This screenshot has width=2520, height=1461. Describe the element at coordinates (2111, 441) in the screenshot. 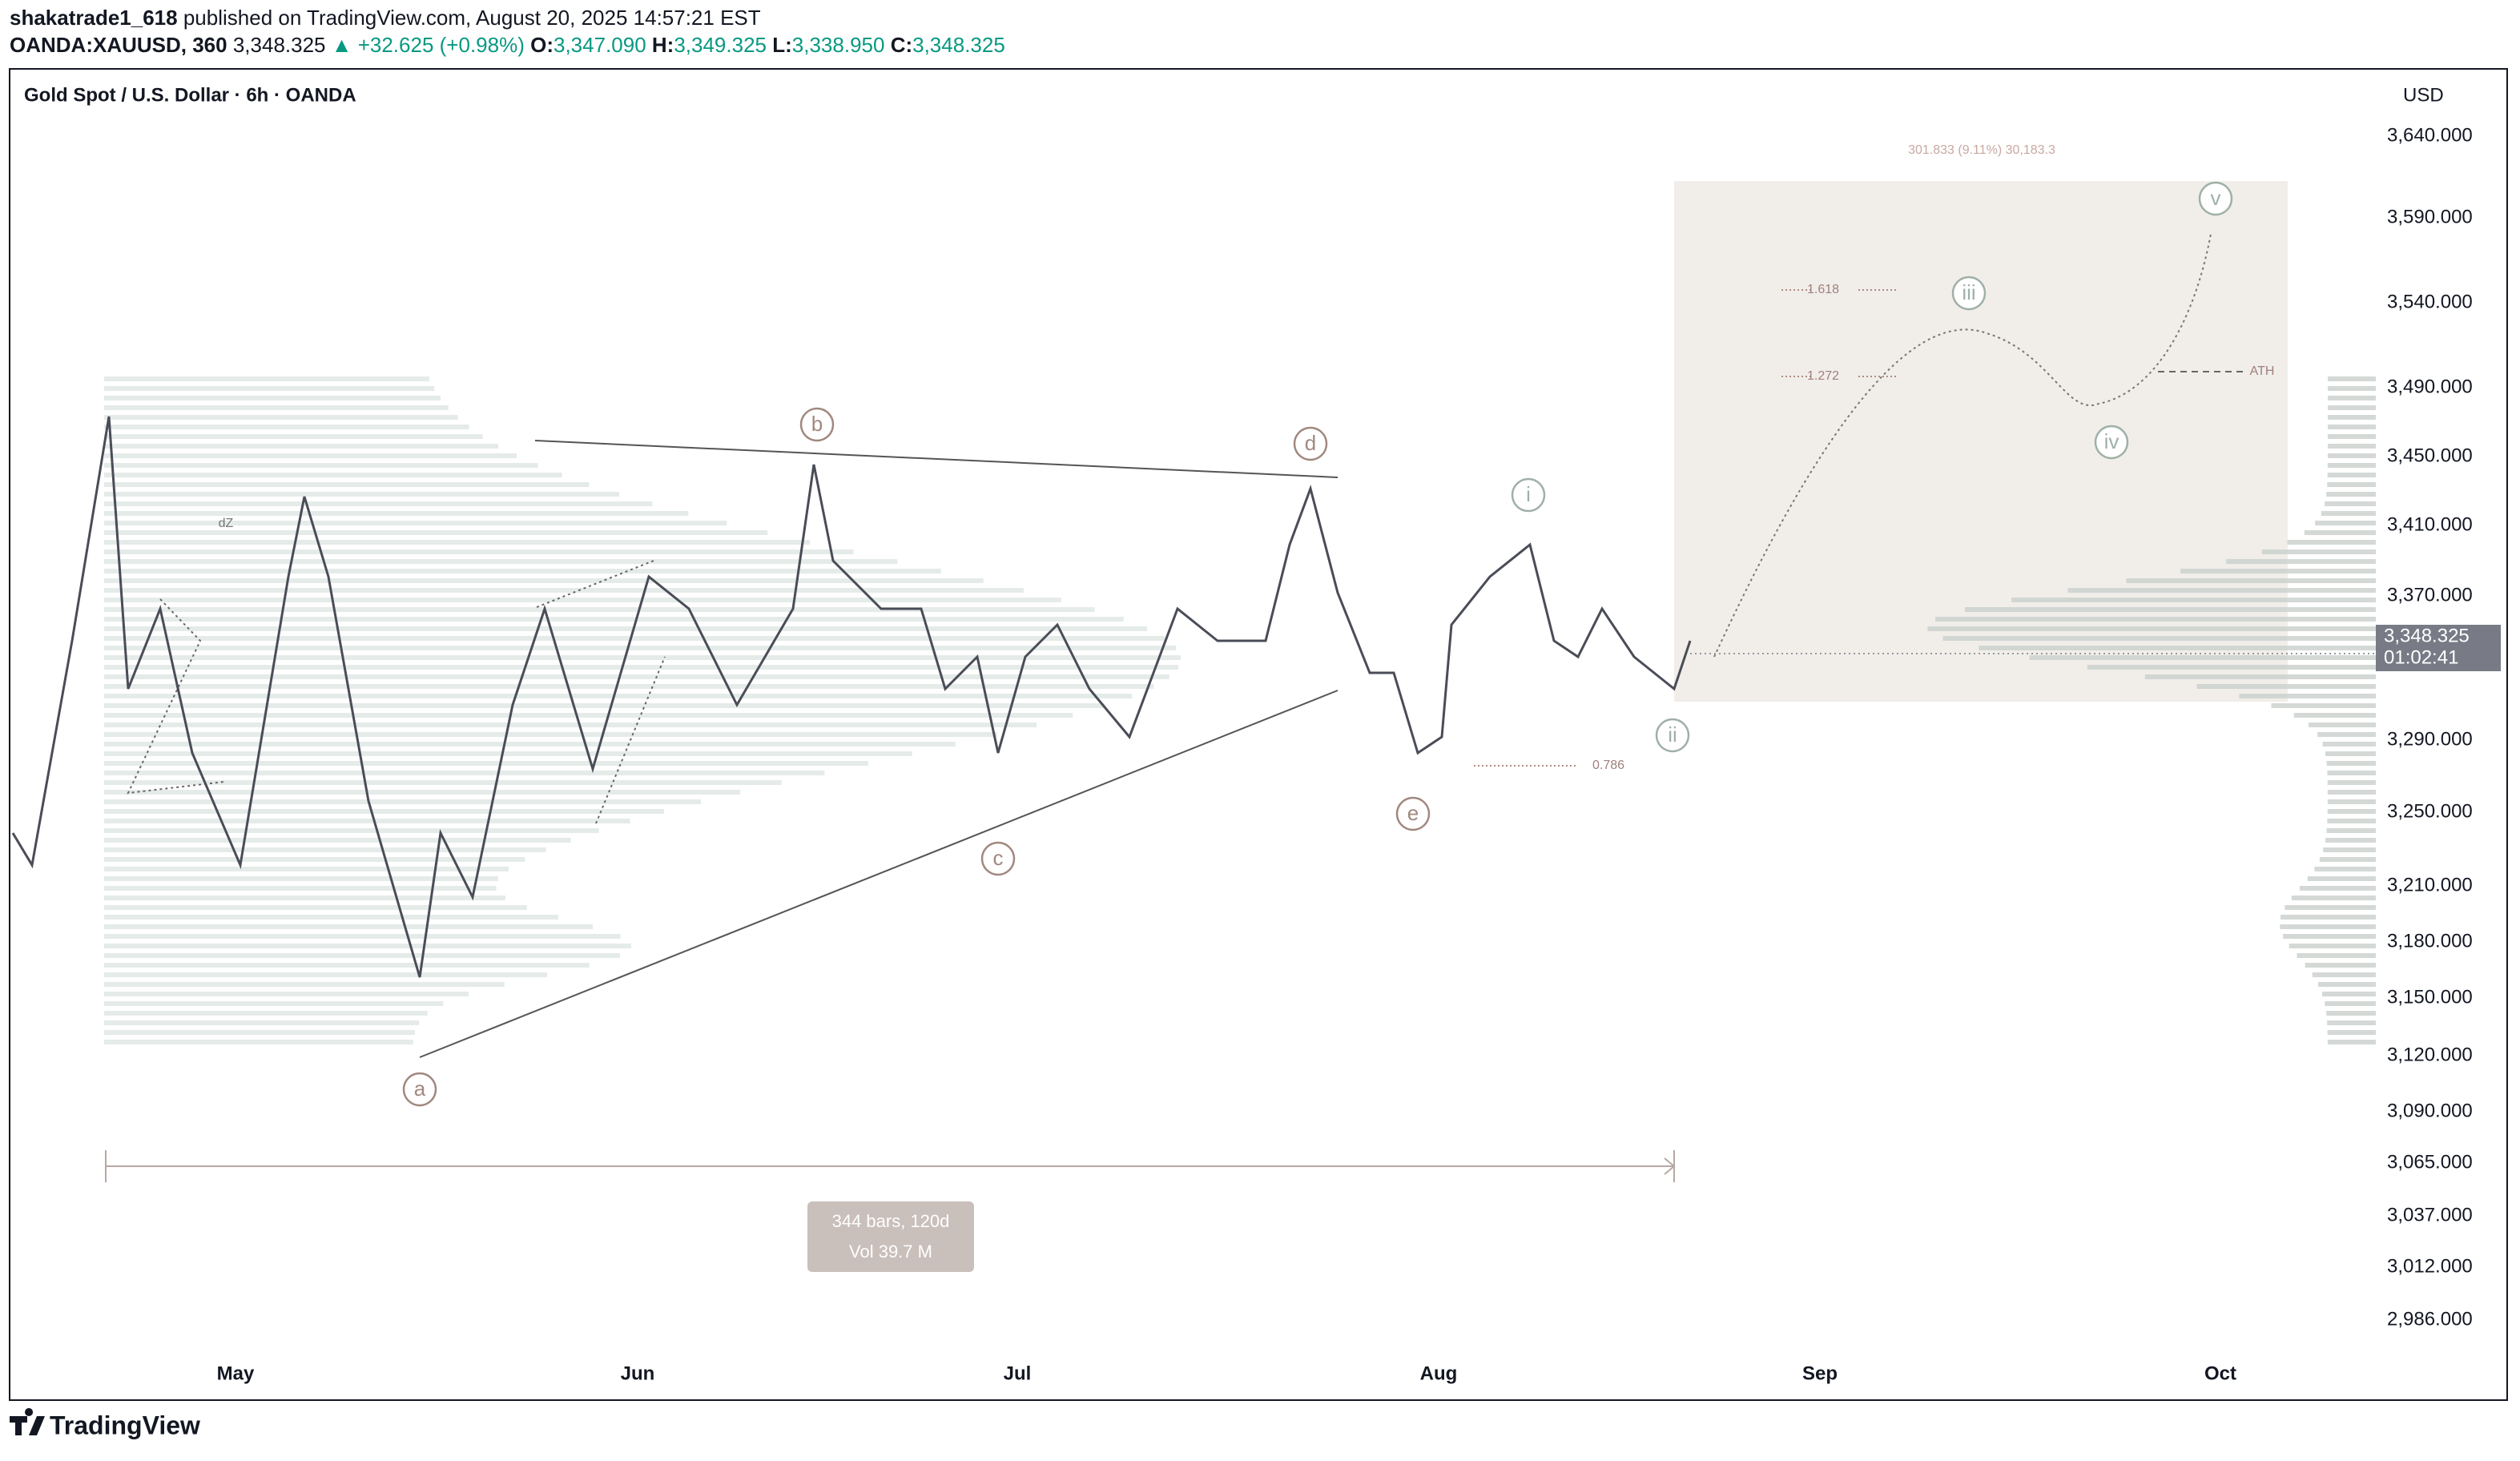

I see `wave-label: iv` at that location.